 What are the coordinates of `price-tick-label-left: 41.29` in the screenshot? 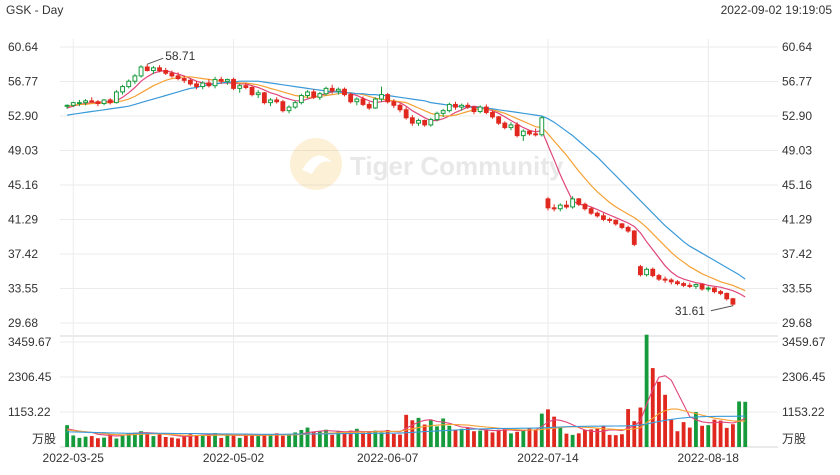 It's located at (23, 220).